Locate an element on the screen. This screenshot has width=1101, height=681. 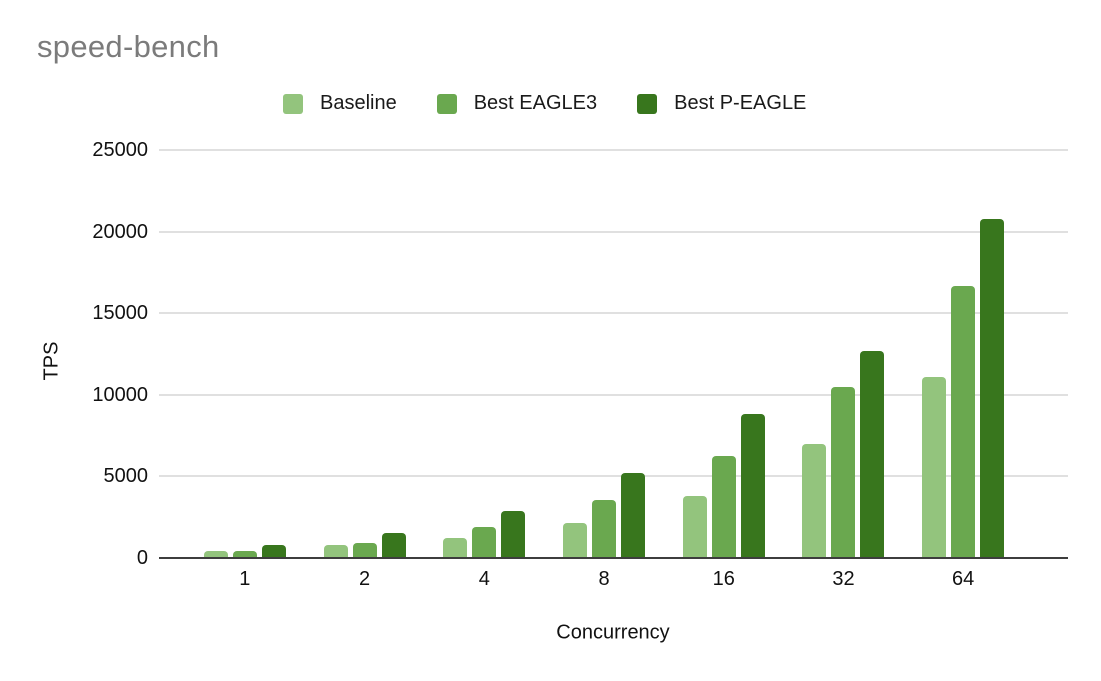
x-tick-label-2: 2 is located at coordinates (365, 579).